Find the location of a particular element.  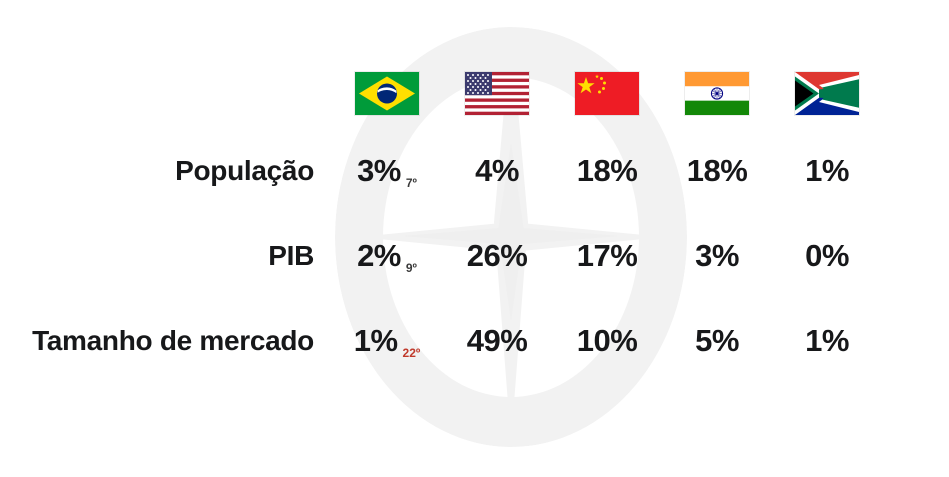

cell-pib-south-africa: 0% is located at coordinates (827, 256).